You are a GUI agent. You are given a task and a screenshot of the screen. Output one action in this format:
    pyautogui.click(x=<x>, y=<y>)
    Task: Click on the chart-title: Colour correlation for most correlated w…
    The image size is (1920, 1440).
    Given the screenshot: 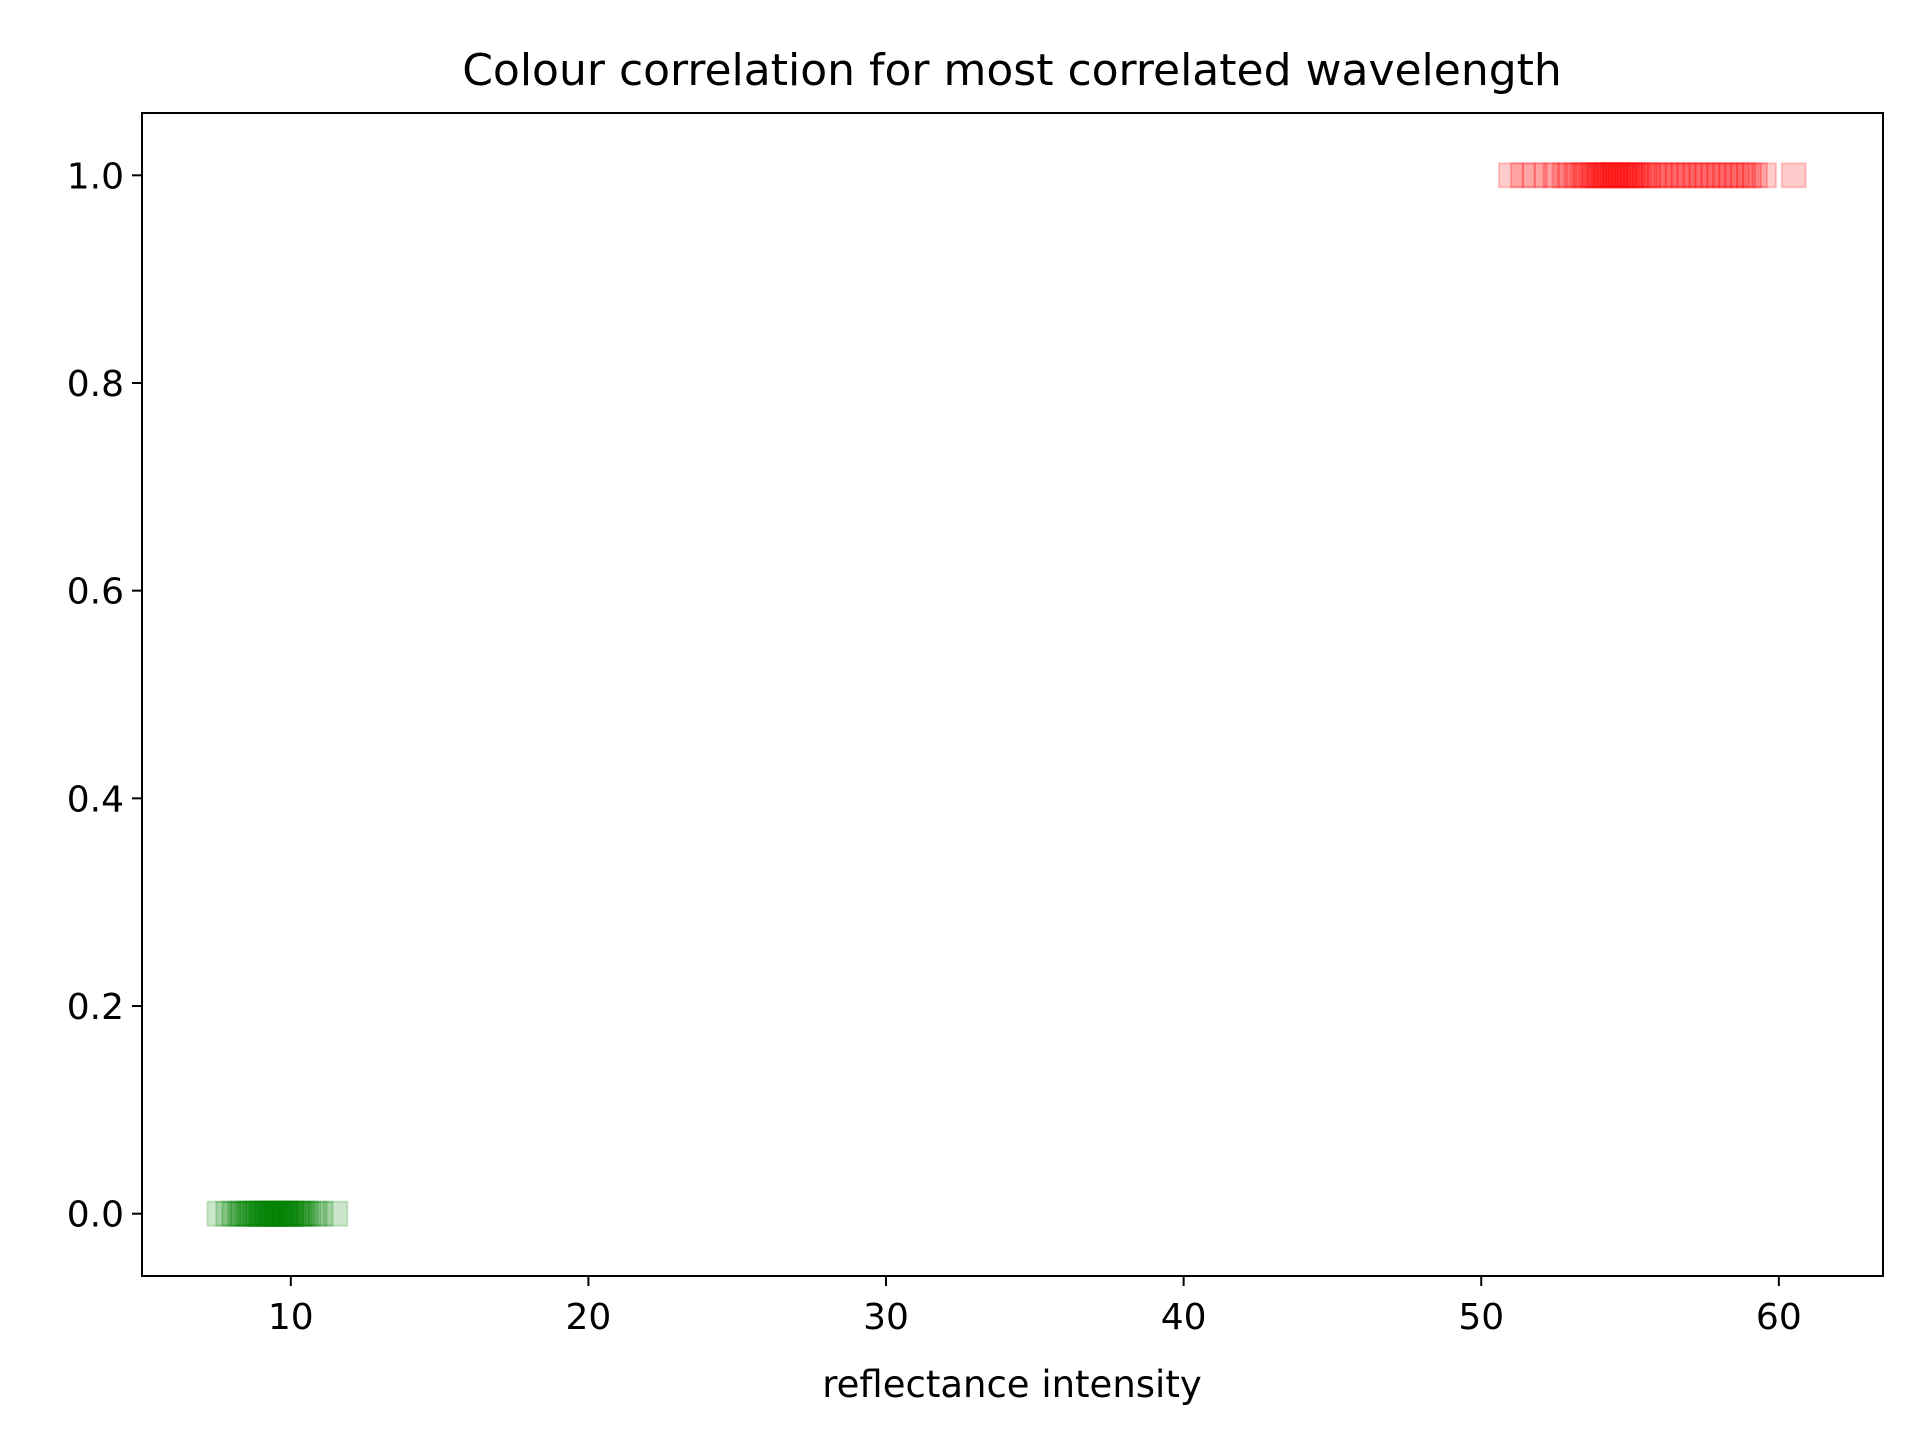 What is the action you would take?
    pyautogui.click(x=1012, y=70)
    